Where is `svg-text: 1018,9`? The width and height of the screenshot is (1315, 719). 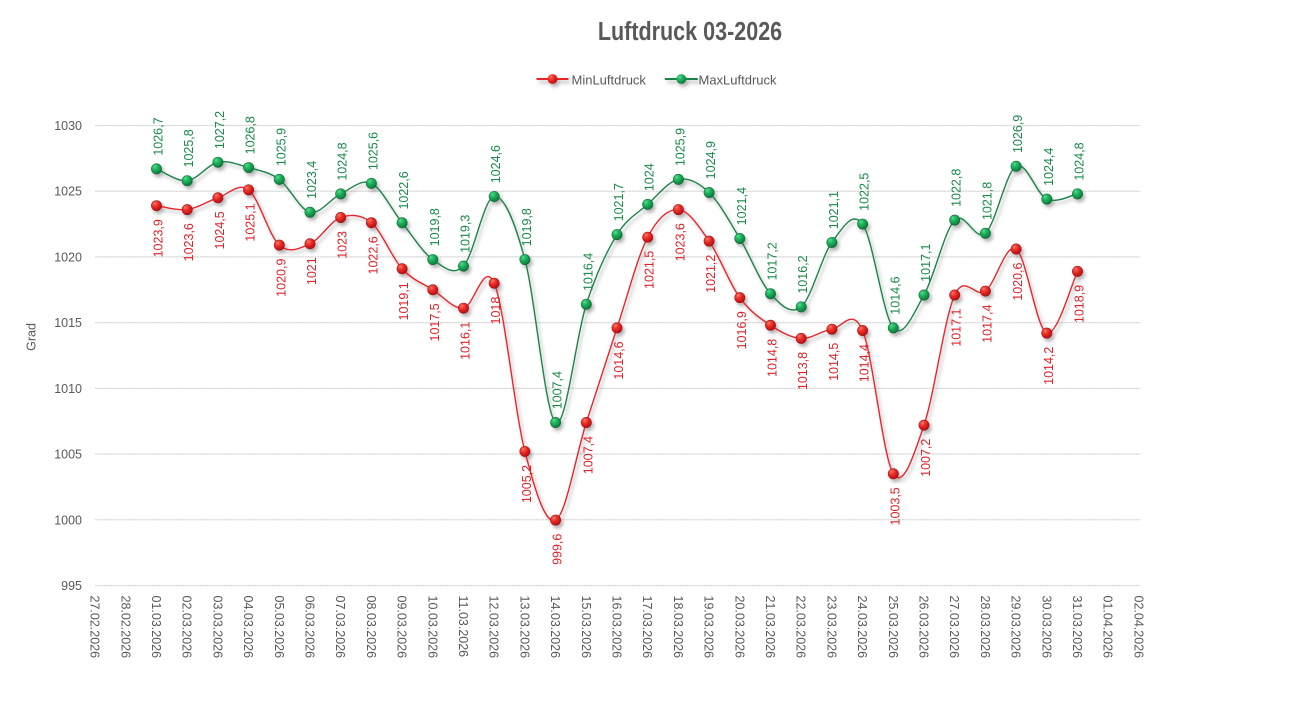
svg-text: 1018,9 is located at coordinates (1080, 304).